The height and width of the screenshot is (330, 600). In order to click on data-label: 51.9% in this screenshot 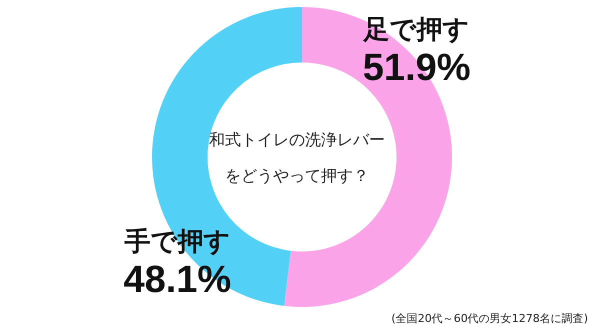, I will do `click(416, 67)`.